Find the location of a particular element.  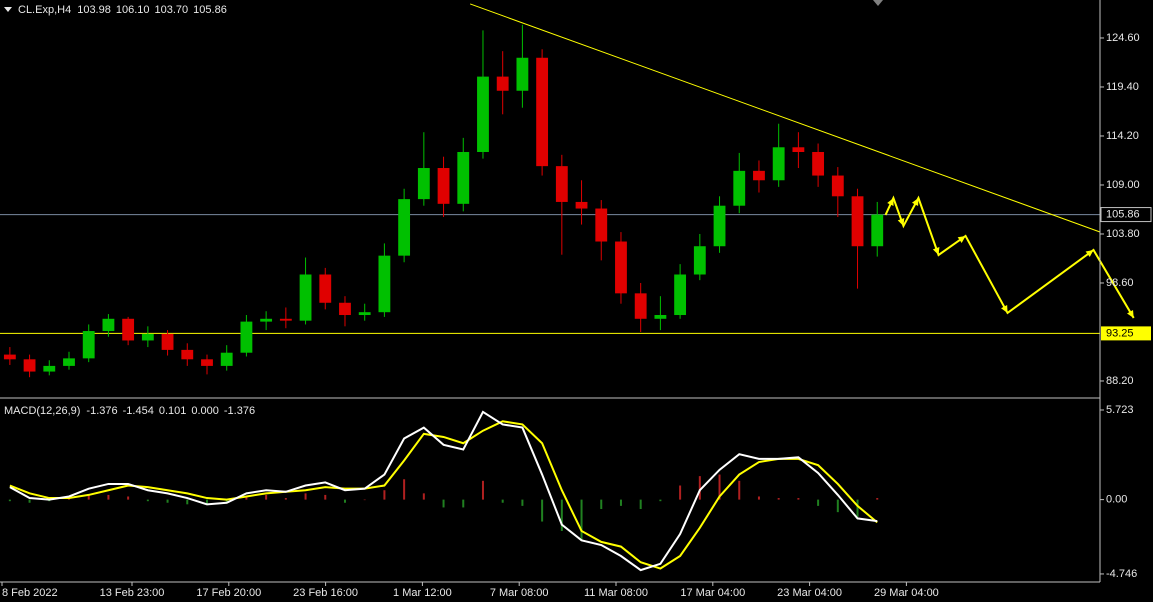

x-tick-label: 23 Mar 04:00 is located at coordinates (809, 593).